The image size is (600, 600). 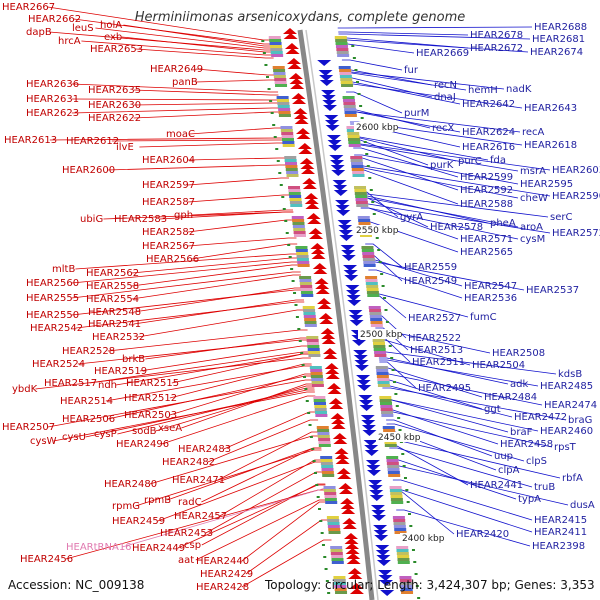 What do you see at coordinates (488, 104) in the screenshot?
I see `gene-label-right: HEAR2642` at bounding box center [488, 104].